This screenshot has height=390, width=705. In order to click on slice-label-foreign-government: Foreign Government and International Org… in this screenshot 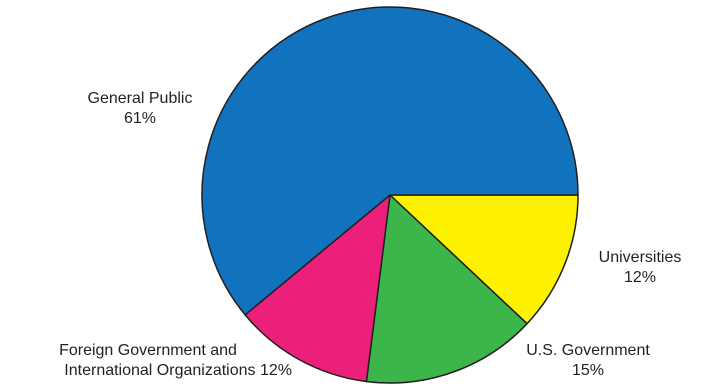, I will do `click(147, 361)`.